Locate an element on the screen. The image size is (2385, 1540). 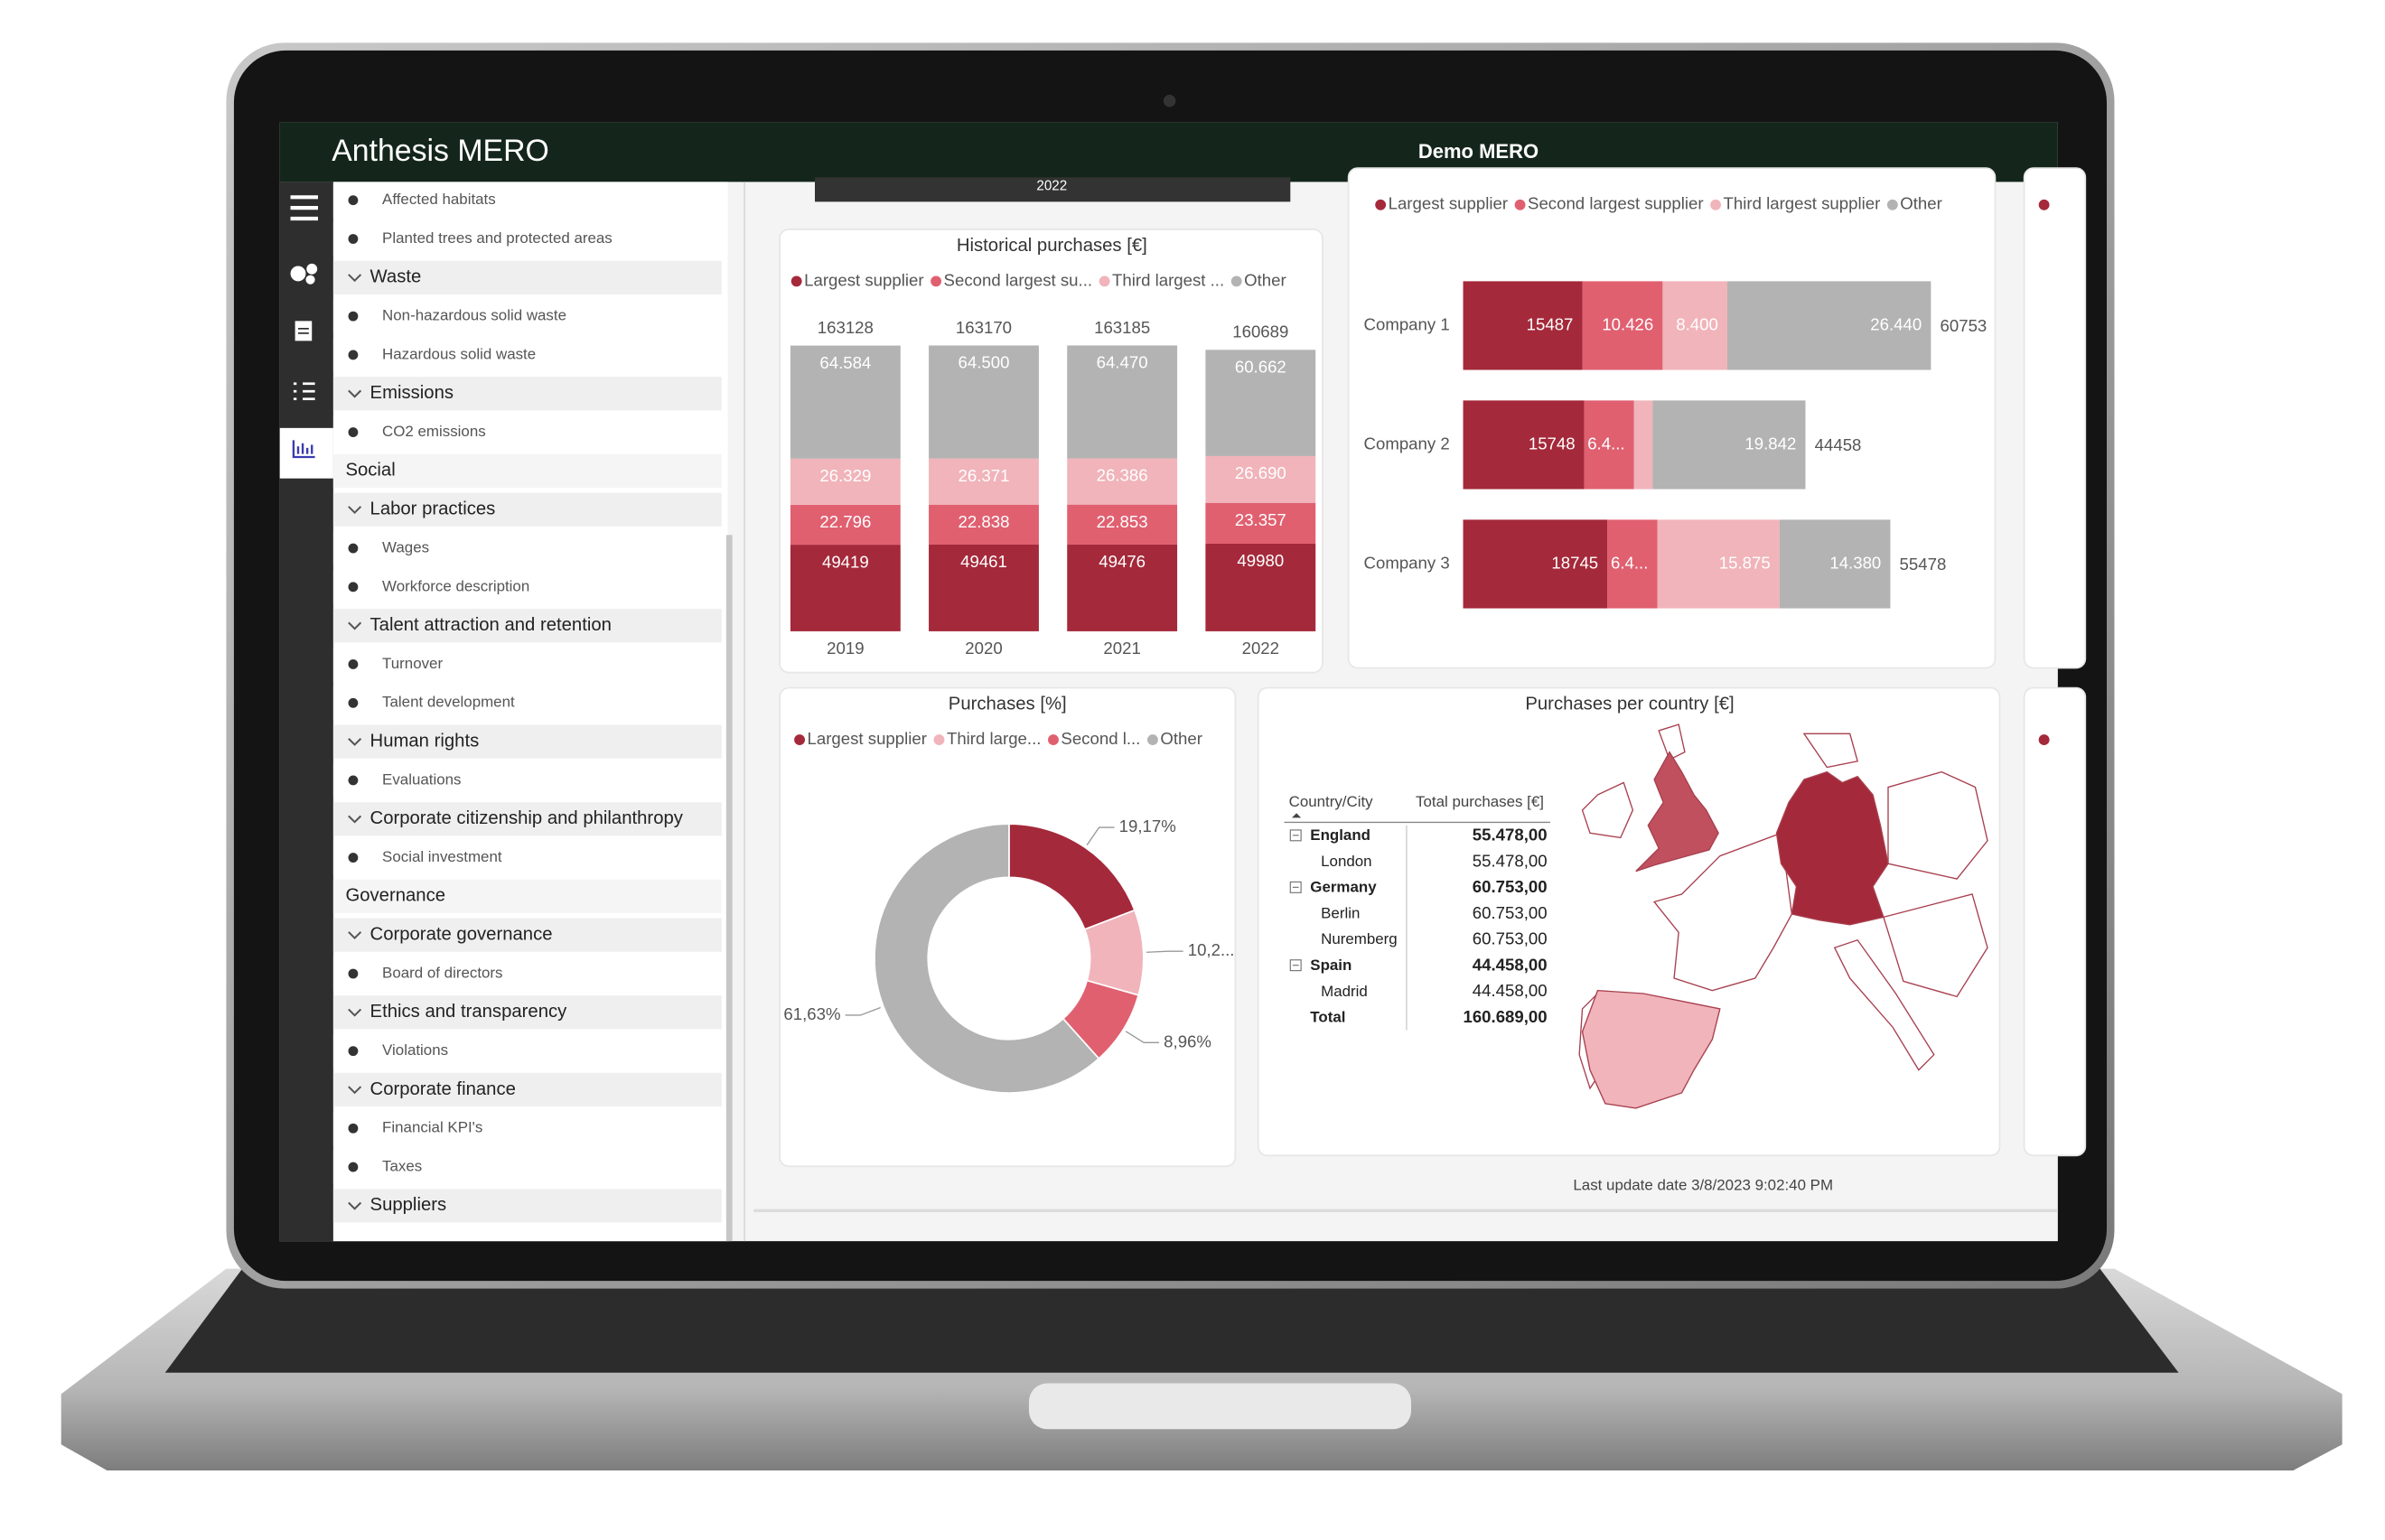
nav-group: Corporate governance is located at coordinates (461, 935).